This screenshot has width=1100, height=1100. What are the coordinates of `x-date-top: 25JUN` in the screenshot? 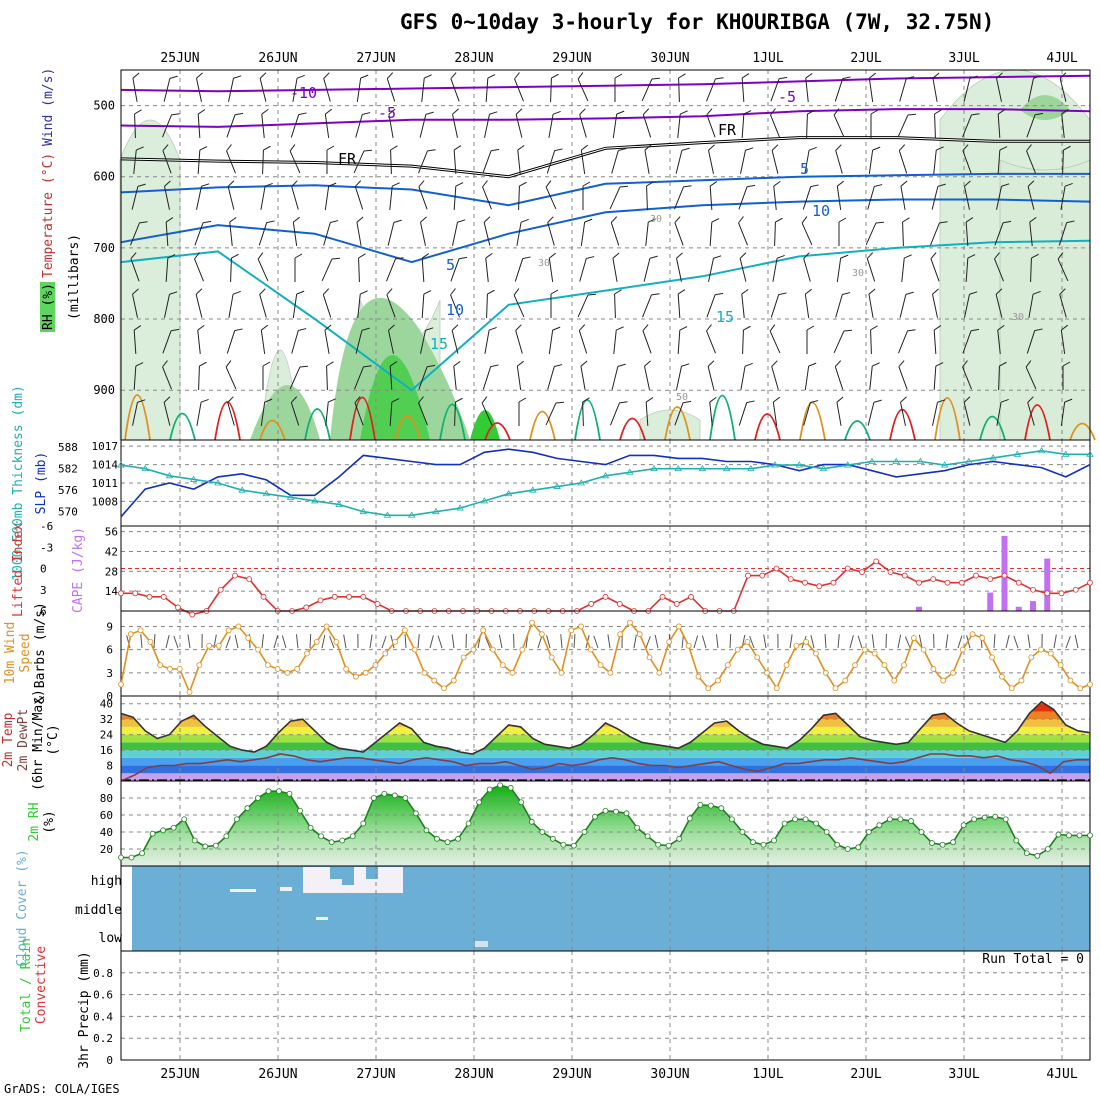 It's located at (179, 58).